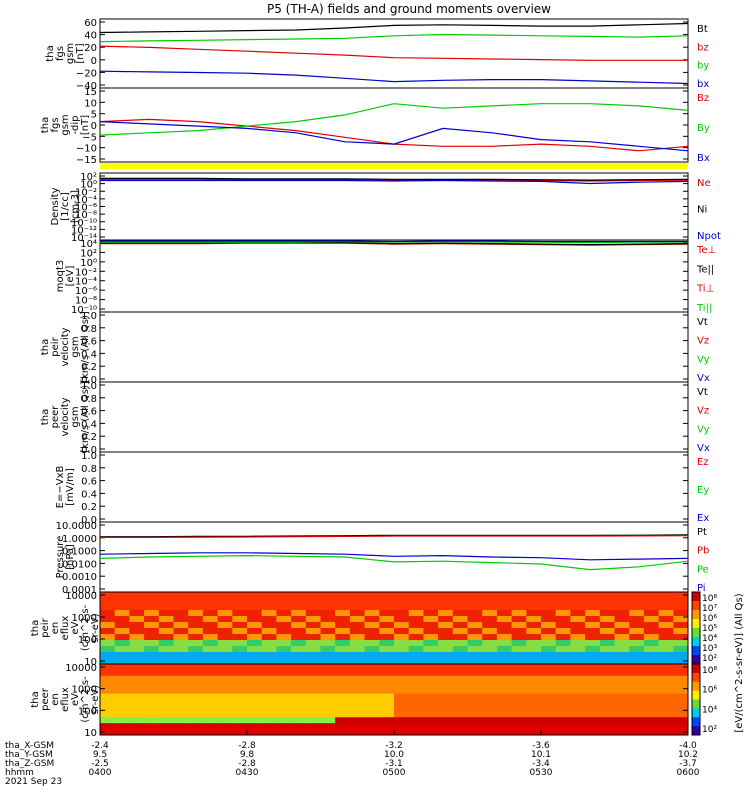 This screenshot has width=750, height=800. Describe the element at coordinates (84, 230) in the screenshot. I see `y-tick-label: 10⁻¹²` at that location.